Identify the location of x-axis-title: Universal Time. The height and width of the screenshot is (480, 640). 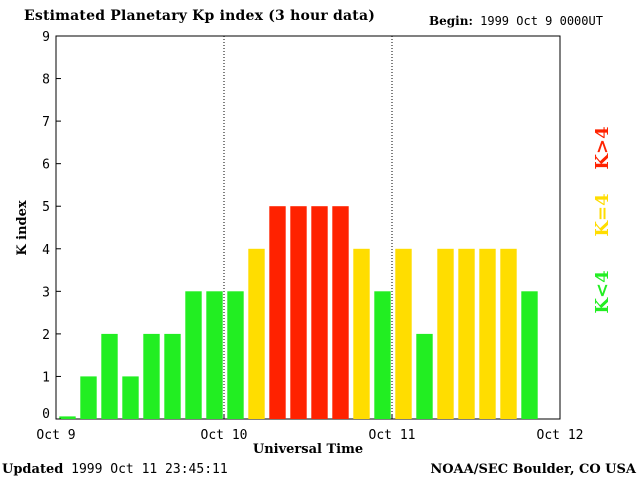
(308, 449).